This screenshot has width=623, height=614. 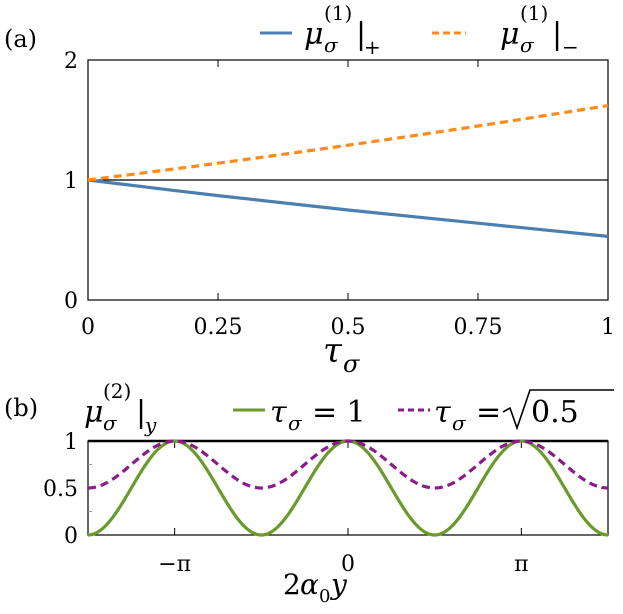 What do you see at coordinates (324, 596) in the screenshot?
I see `svg-text: 0` at bounding box center [324, 596].